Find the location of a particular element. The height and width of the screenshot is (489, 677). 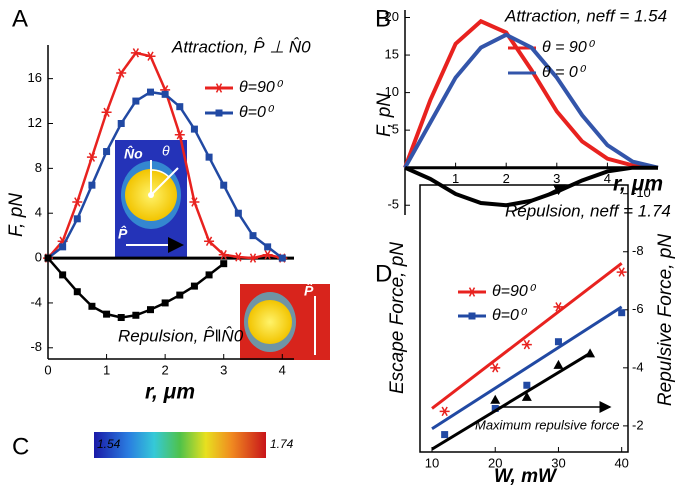

x-tick-label: 2 is located at coordinates (165, 369).